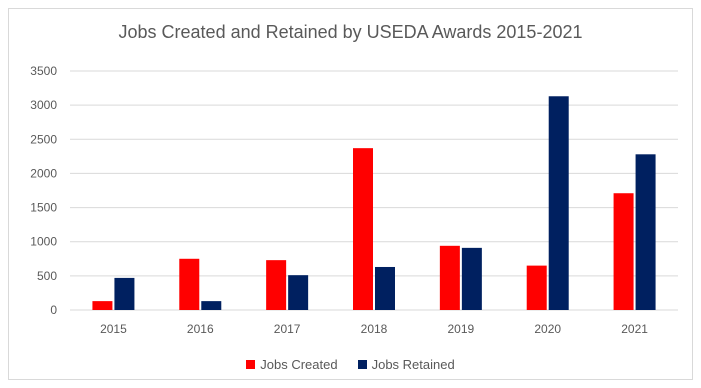 Image resolution: width=701 pixels, height=388 pixels. Describe the element at coordinates (113, 329) in the screenshot. I see `x-tick-label: 2015` at that location.